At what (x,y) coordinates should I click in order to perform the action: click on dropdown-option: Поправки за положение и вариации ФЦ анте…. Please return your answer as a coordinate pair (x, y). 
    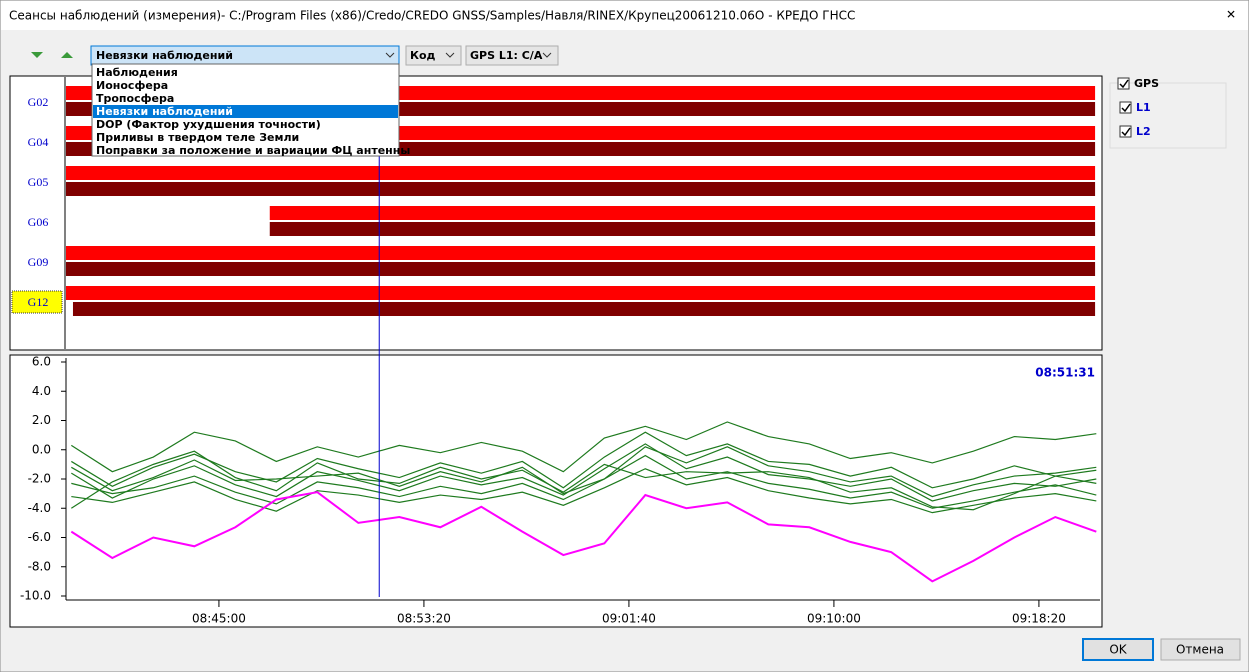
    Looking at the image, I should click on (253, 150).